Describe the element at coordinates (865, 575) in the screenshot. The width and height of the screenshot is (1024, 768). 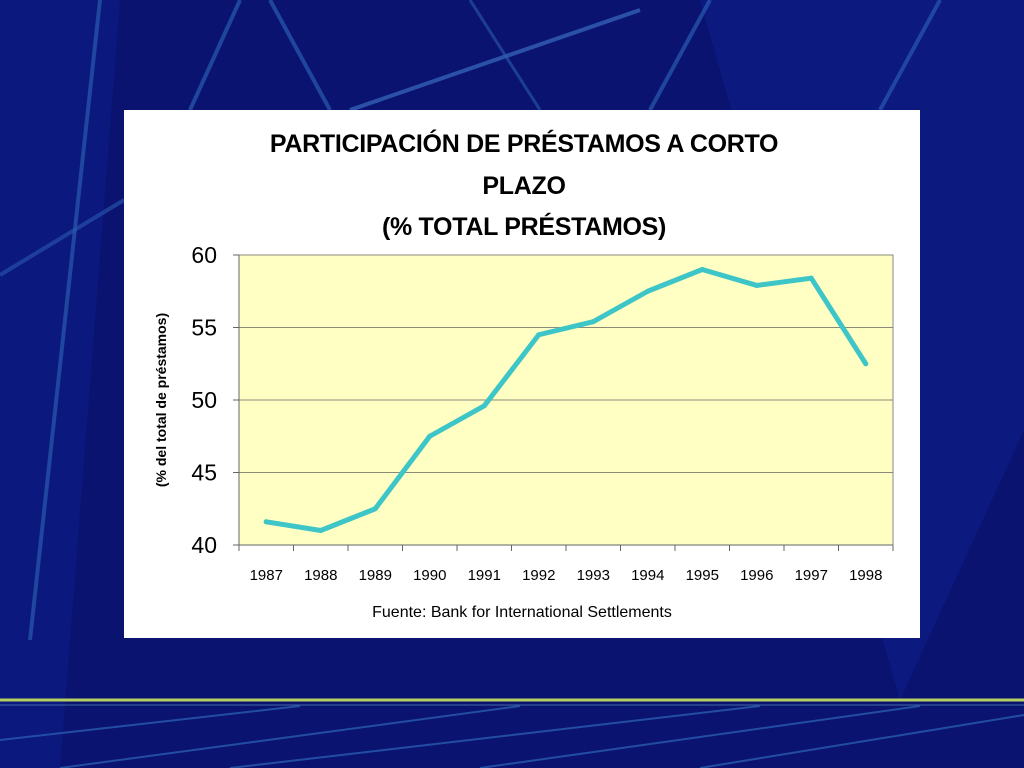
I see `x-tick-label: 1998` at that location.